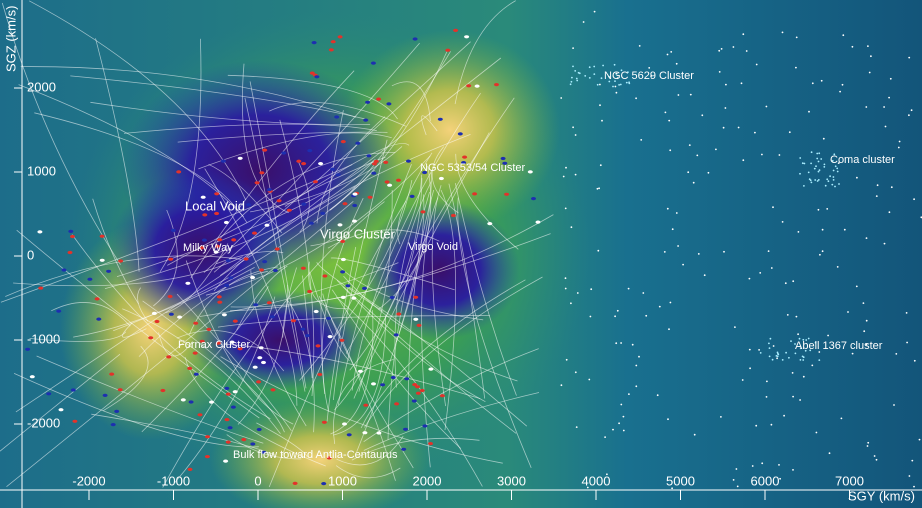 The width and height of the screenshot is (922, 508). Describe the element at coordinates (427, 480) in the screenshot. I see `x-tick-label: 2000` at that location.